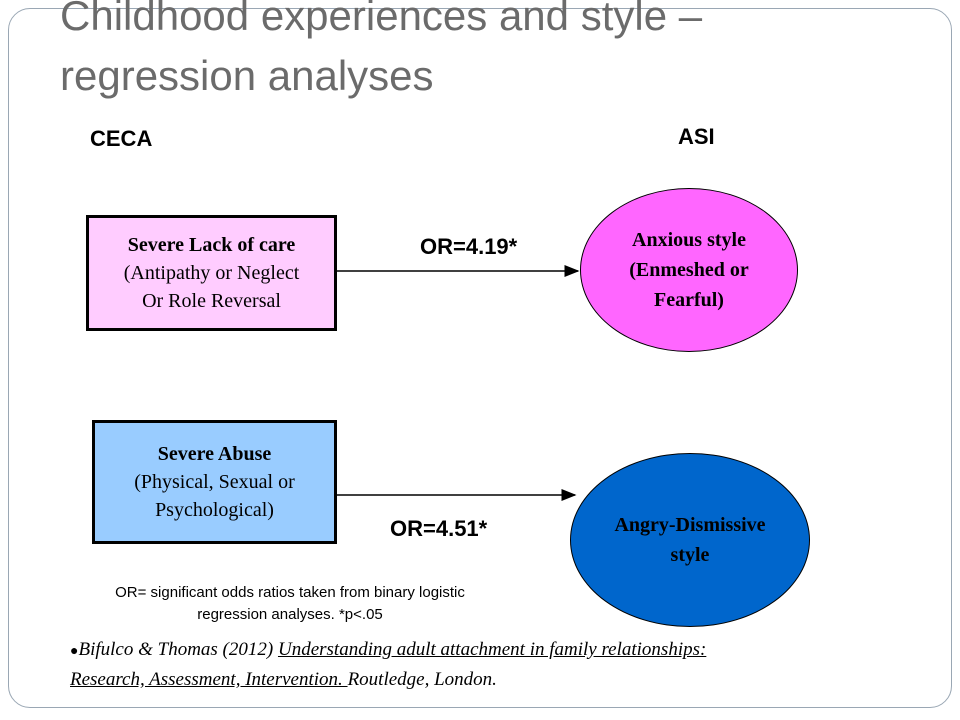 The width and height of the screenshot is (960, 720). What do you see at coordinates (211, 301) in the screenshot?
I see `box-care-line-3: Or Role Reversal` at bounding box center [211, 301].